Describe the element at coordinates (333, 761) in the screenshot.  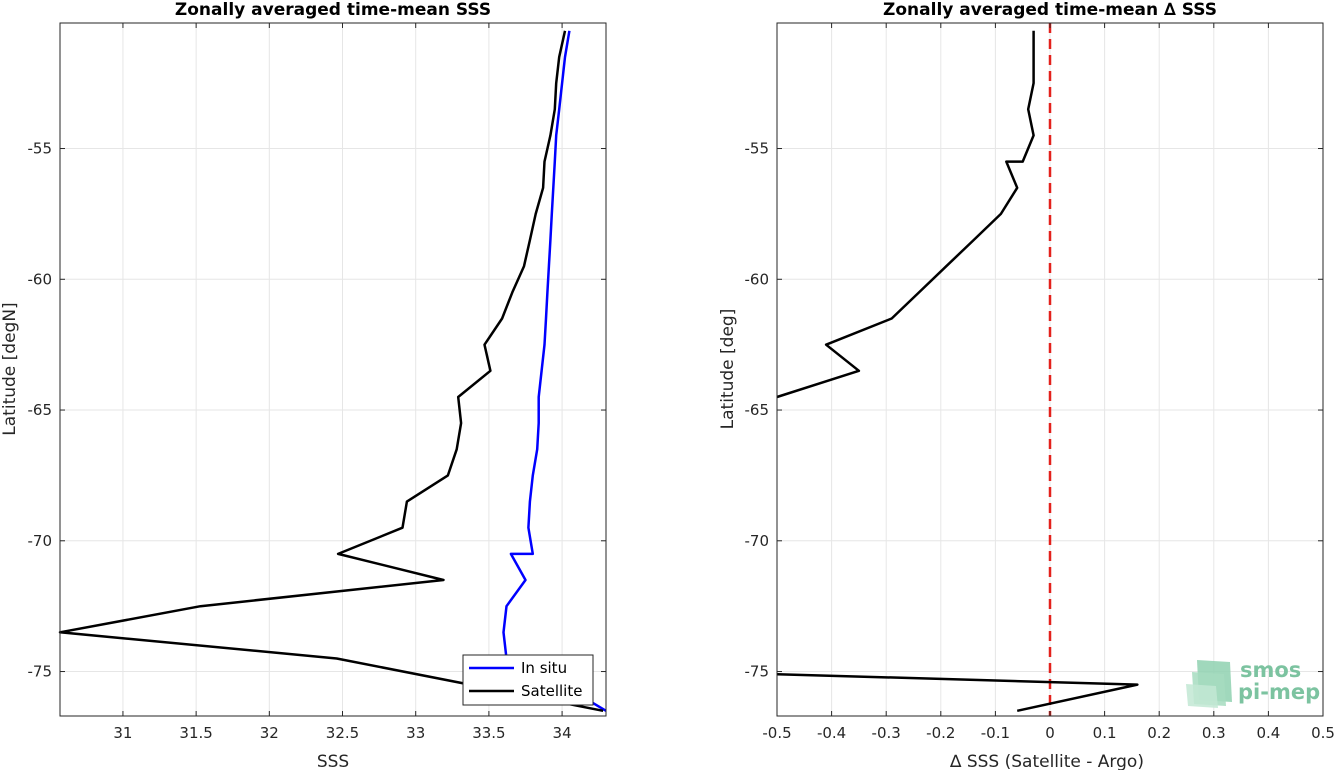
I see `x-axis-label-left: SSS` at that location.